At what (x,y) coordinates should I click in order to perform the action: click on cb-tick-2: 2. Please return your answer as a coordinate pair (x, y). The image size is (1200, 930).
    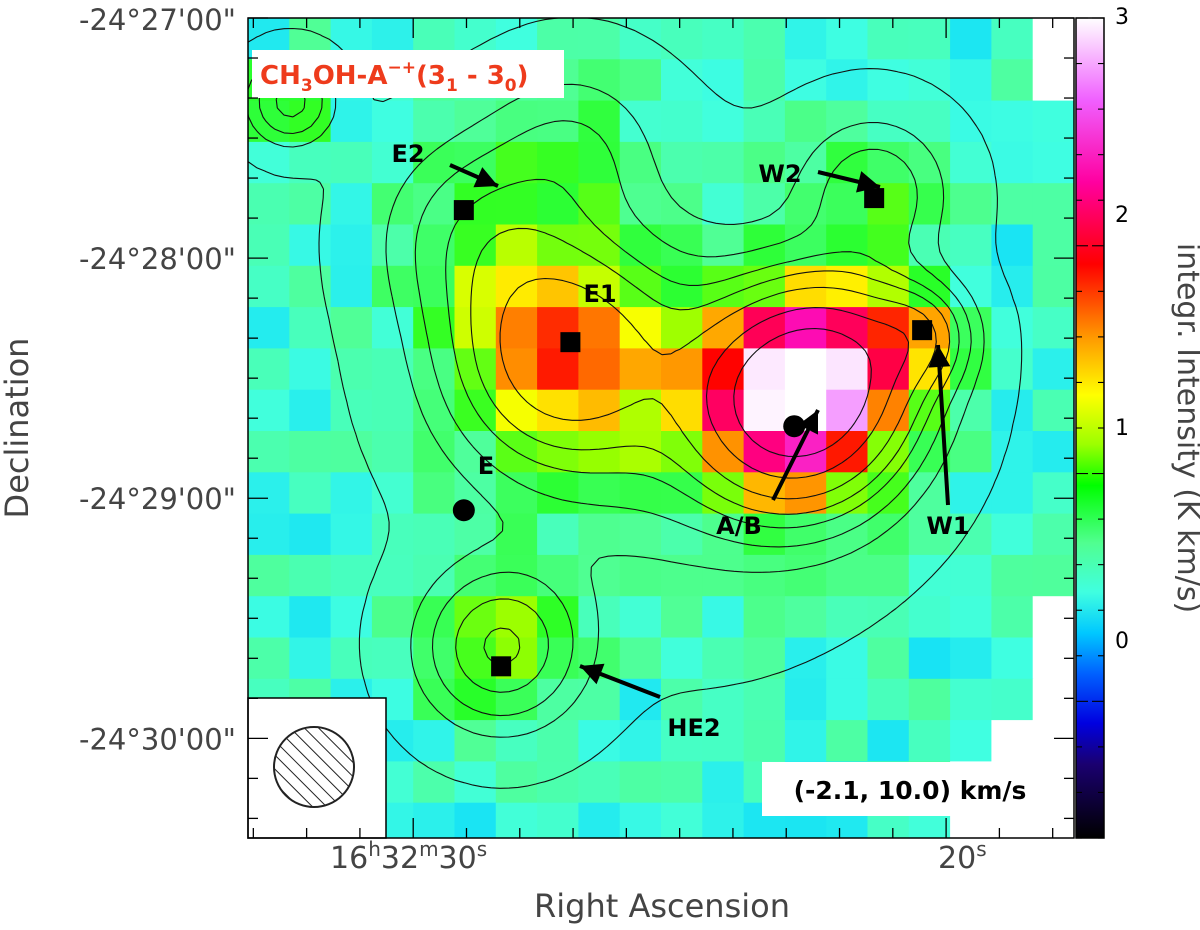
    Looking at the image, I should click on (1122, 215).